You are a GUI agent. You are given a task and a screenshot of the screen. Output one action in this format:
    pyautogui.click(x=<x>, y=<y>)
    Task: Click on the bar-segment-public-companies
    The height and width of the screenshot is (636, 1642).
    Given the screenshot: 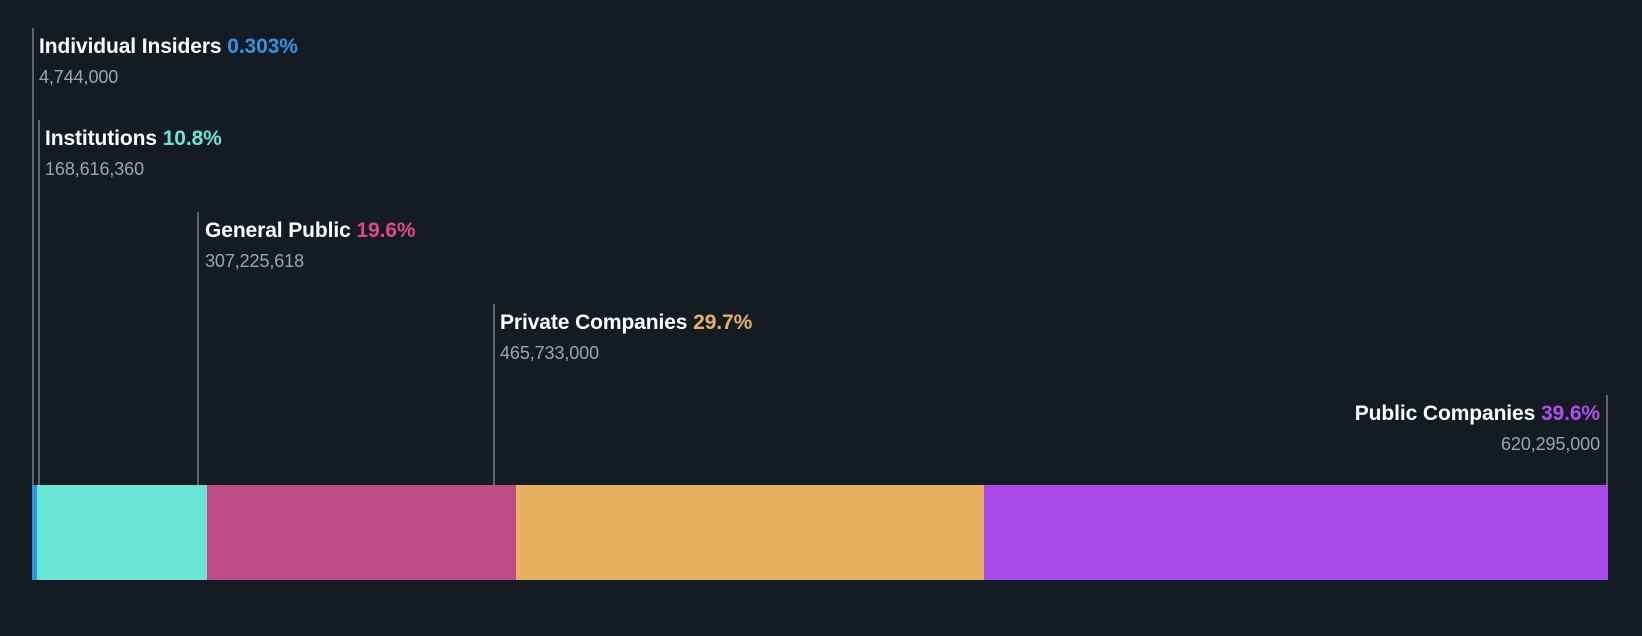 What is the action you would take?
    pyautogui.click(x=1295, y=532)
    